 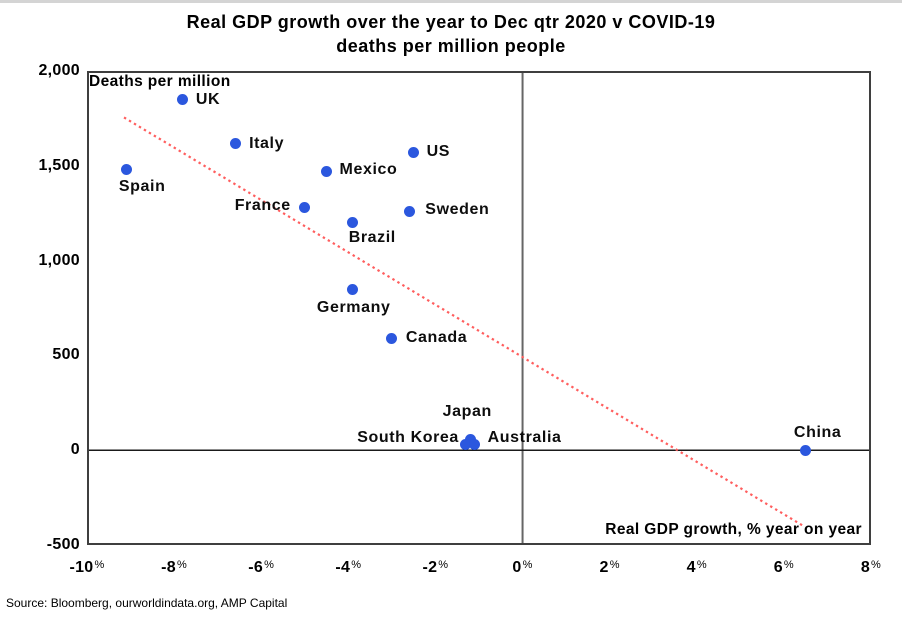 I want to click on data-point-spain, so click(x=126, y=170).